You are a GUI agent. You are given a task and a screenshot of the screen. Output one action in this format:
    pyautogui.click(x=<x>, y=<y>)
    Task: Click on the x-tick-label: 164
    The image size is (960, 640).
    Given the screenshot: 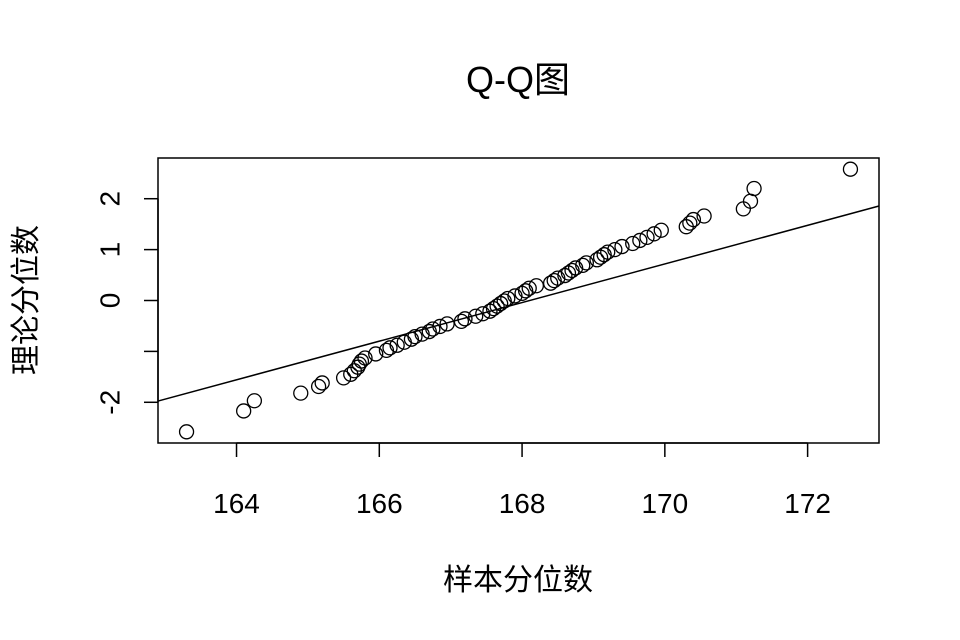 What is the action you would take?
    pyautogui.click(x=236, y=503)
    